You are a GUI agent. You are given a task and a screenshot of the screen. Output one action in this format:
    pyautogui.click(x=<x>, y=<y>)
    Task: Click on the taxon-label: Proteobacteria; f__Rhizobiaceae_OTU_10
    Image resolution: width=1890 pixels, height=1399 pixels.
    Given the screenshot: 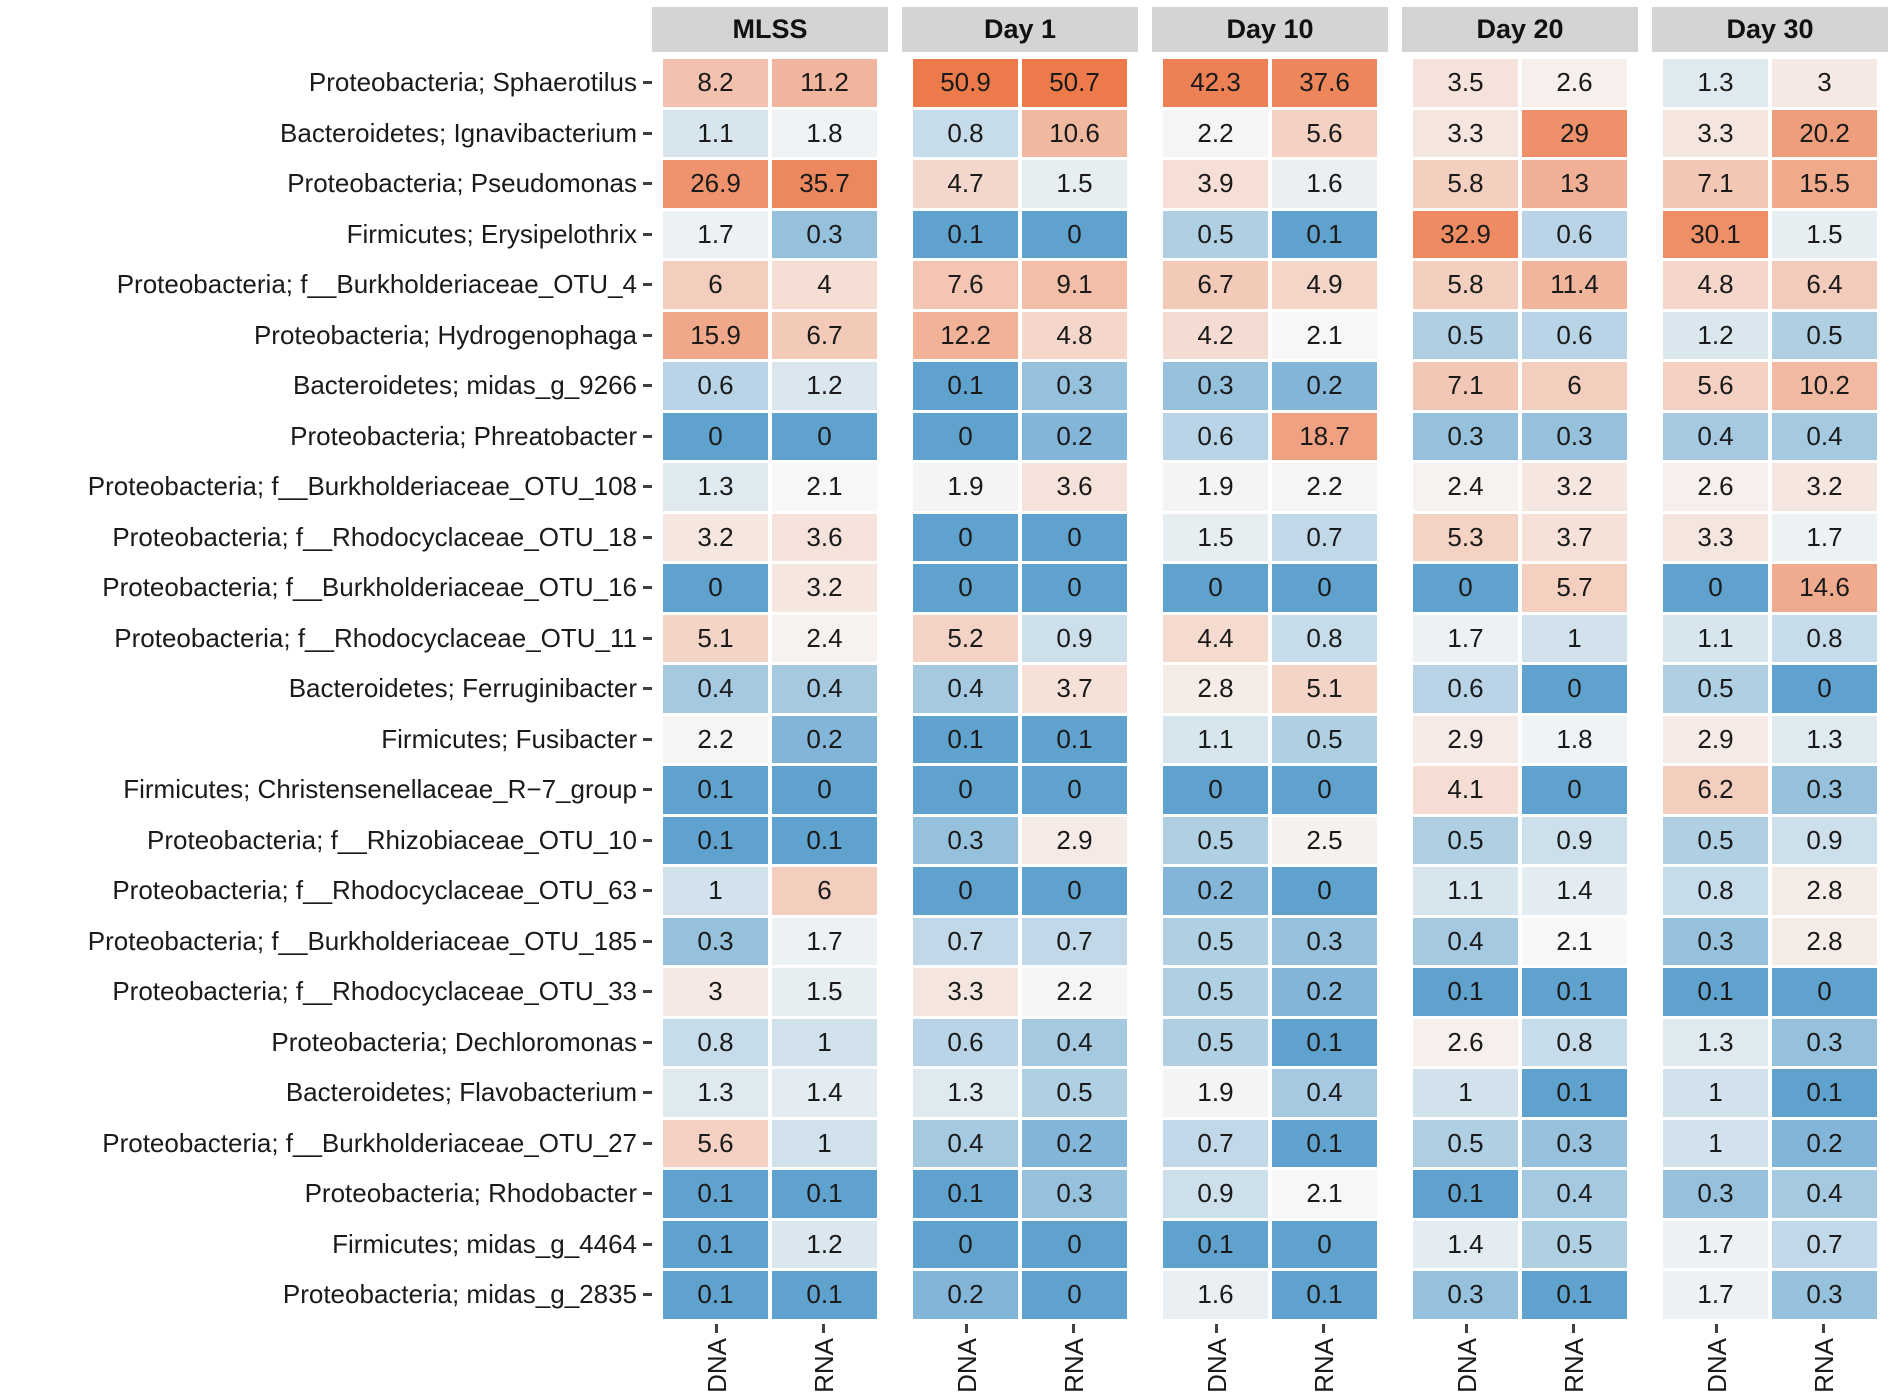 What is the action you would take?
    pyautogui.click(x=392, y=839)
    